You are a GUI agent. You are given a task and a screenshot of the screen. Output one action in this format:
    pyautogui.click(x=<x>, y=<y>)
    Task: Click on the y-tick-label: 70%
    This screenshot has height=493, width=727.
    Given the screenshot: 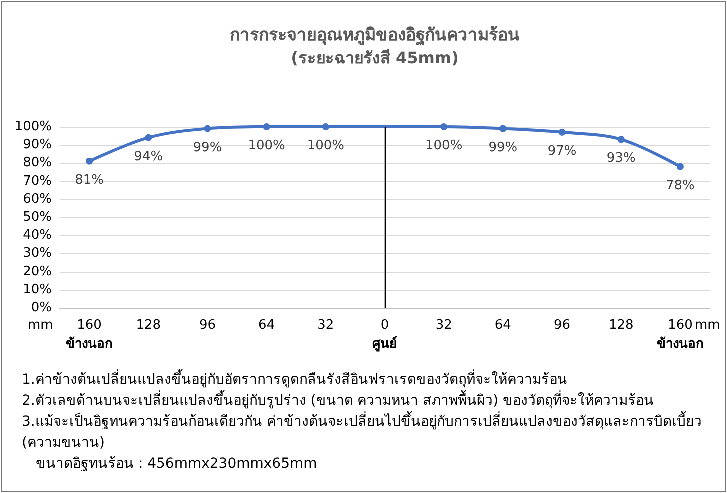 What is the action you would take?
    pyautogui.click(x=37, y=181)
    